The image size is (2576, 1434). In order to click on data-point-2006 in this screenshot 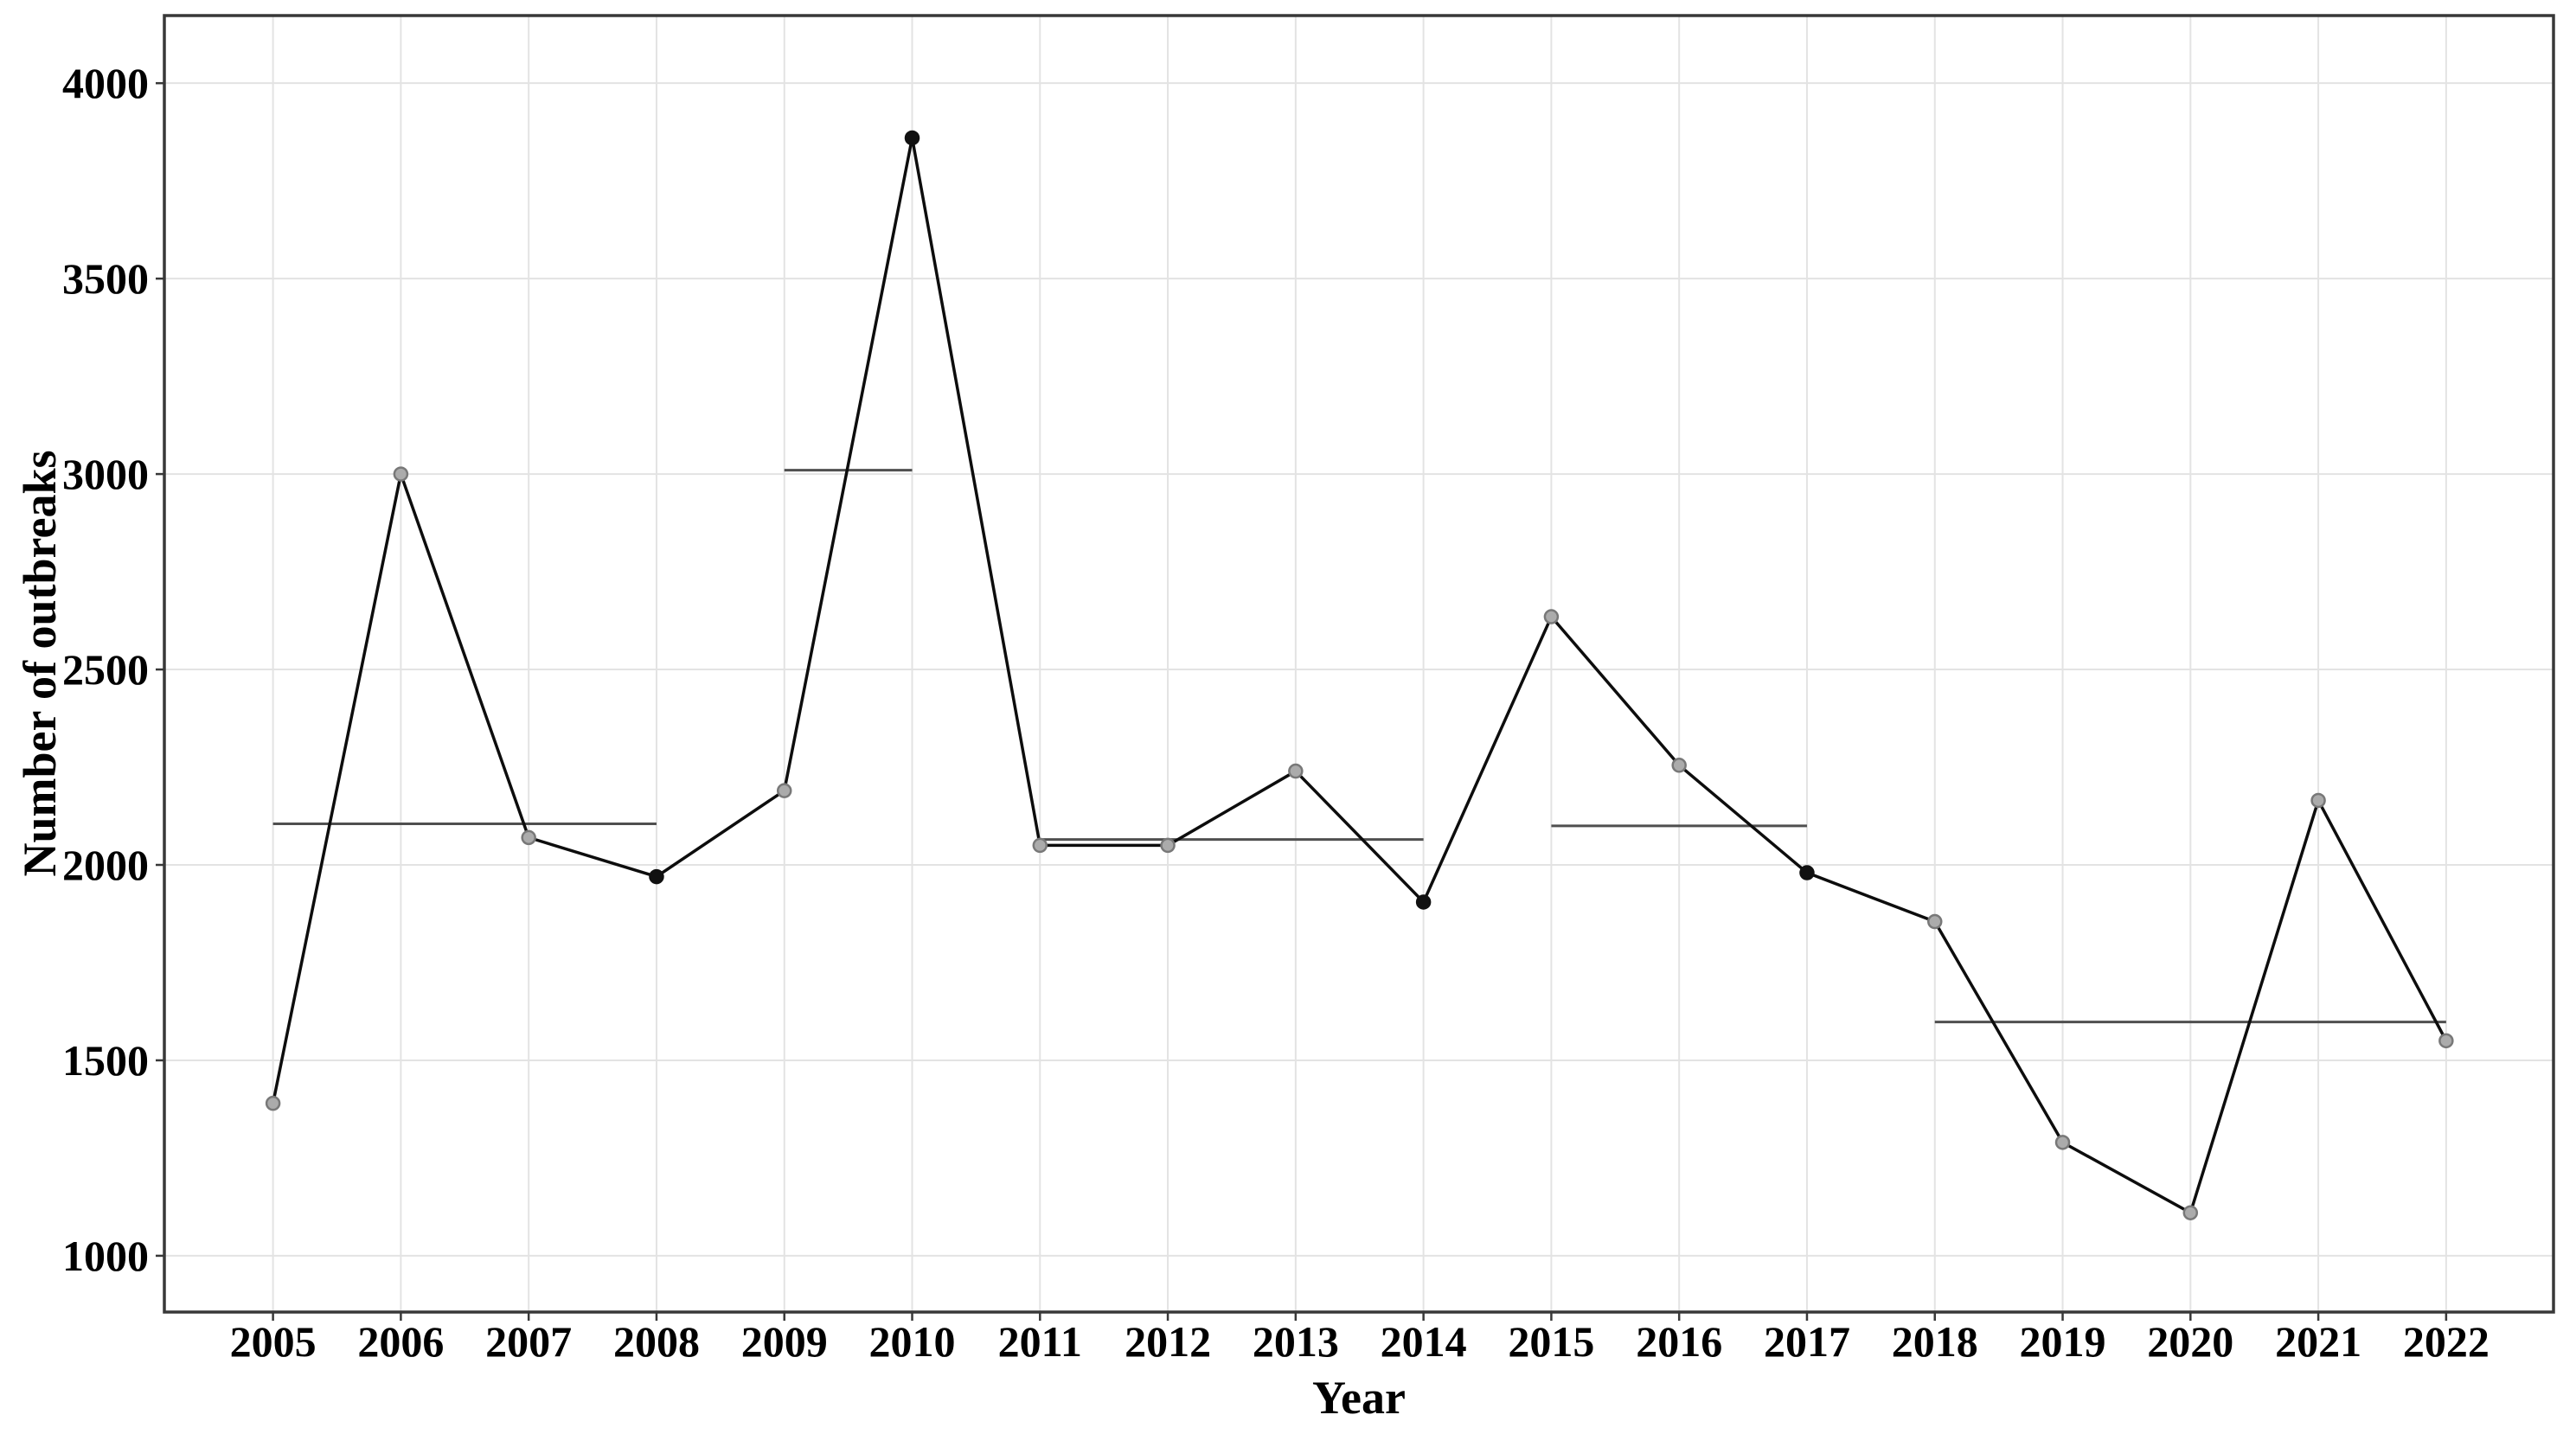, I will do `click(401, 474)`.